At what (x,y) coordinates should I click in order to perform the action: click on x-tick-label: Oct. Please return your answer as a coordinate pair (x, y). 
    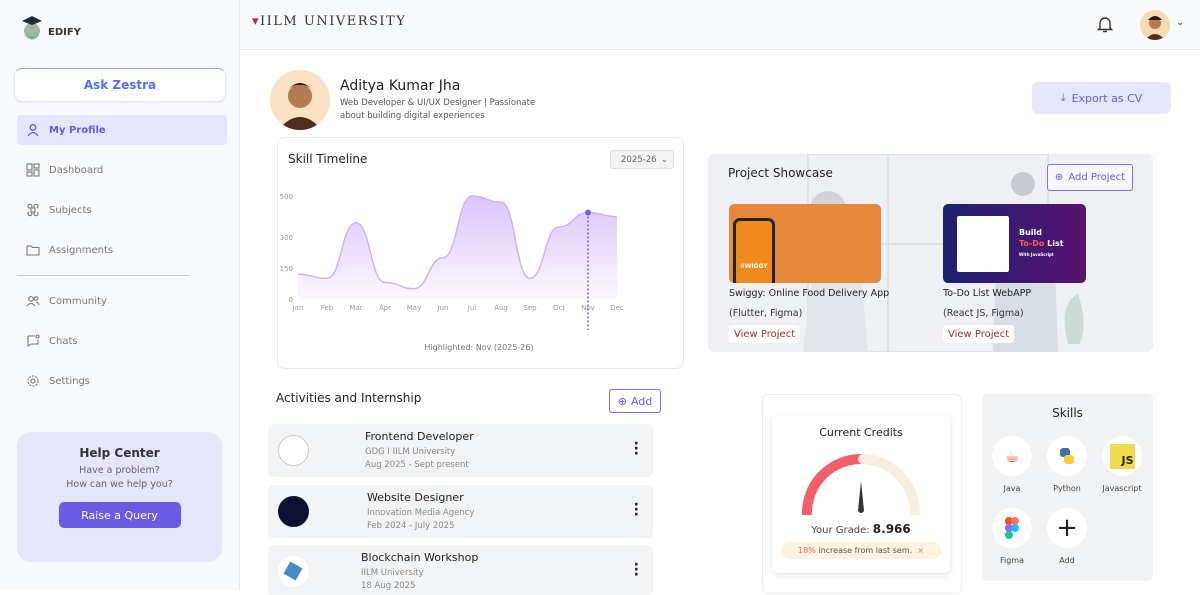
    Looking at the image, I should click on (559, 308).